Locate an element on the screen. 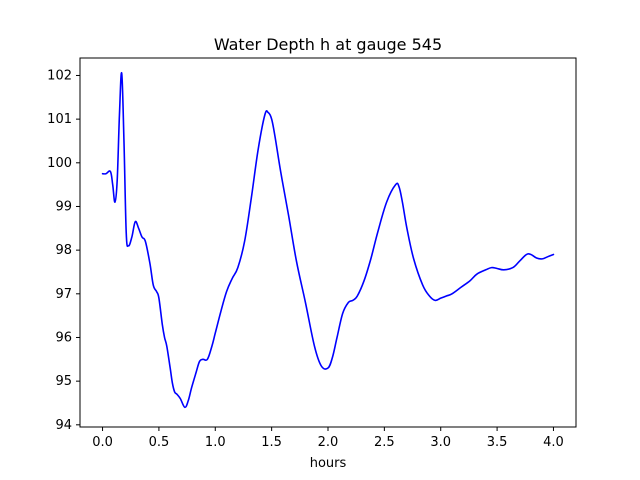 This screenshot has height=480, width=640. x-tick-label: 2.0 is located at coordinates (328, 442).